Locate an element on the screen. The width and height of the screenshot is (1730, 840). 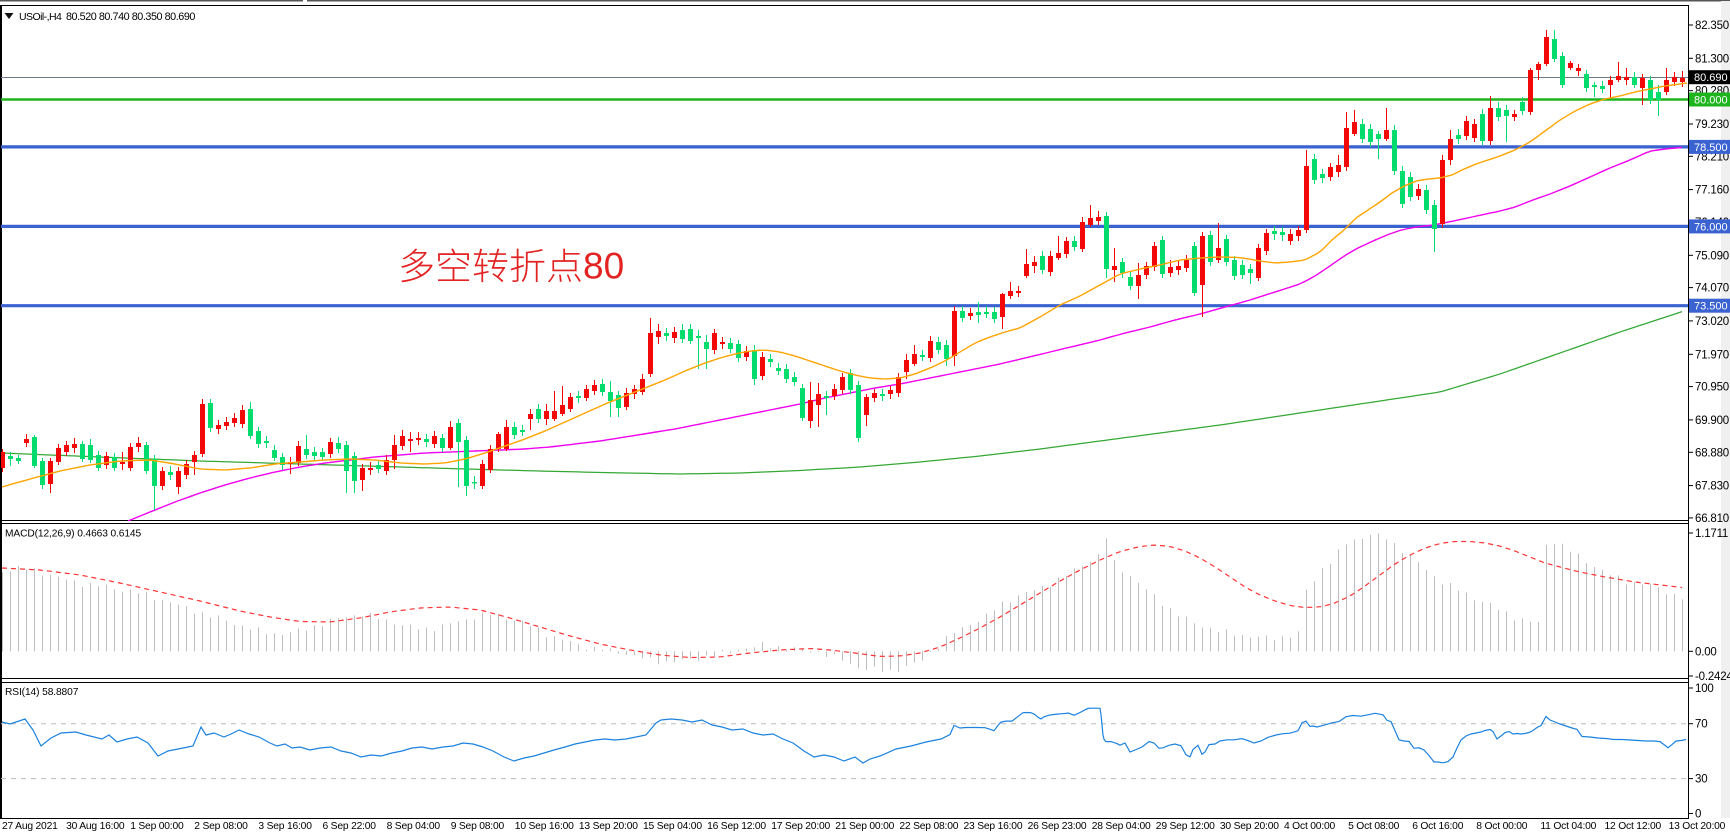
svg-text: 80.000 is located at coordinates (1711, 101).